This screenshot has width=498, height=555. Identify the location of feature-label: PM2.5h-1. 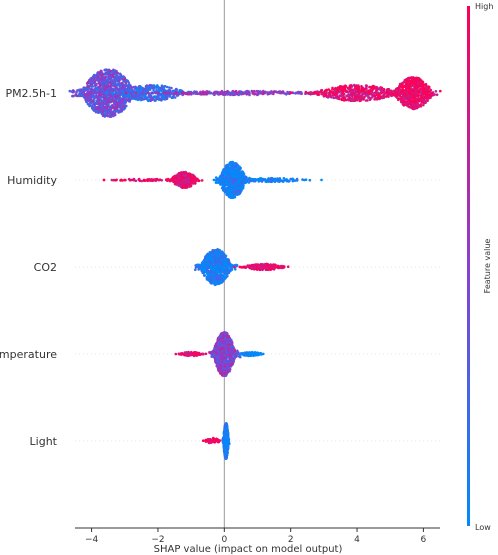
(31, 93).